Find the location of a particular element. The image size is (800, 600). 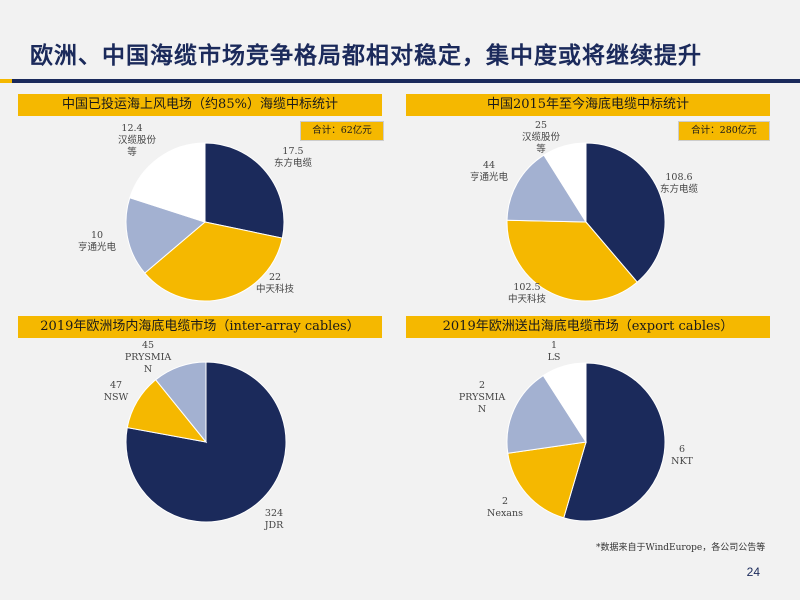

chart-1-label-hengtong: 10 亨通光电 is located at coordinates (97, 242).